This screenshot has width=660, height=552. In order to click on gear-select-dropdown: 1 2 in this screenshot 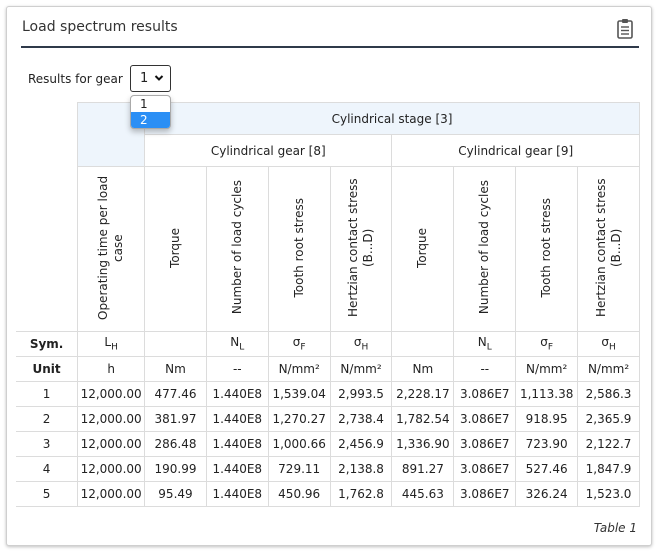, I will do `click(150, 112)`.